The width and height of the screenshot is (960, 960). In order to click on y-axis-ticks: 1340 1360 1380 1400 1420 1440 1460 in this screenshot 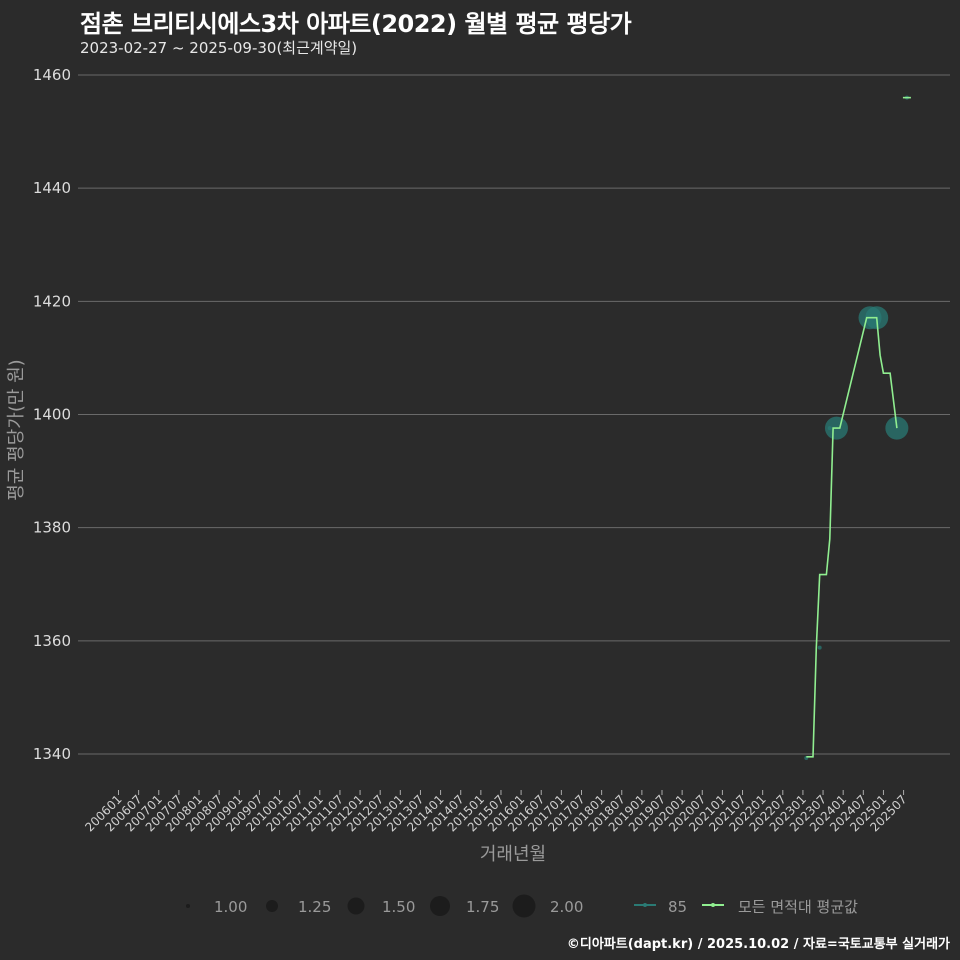, I will do `click(52, 414)`.